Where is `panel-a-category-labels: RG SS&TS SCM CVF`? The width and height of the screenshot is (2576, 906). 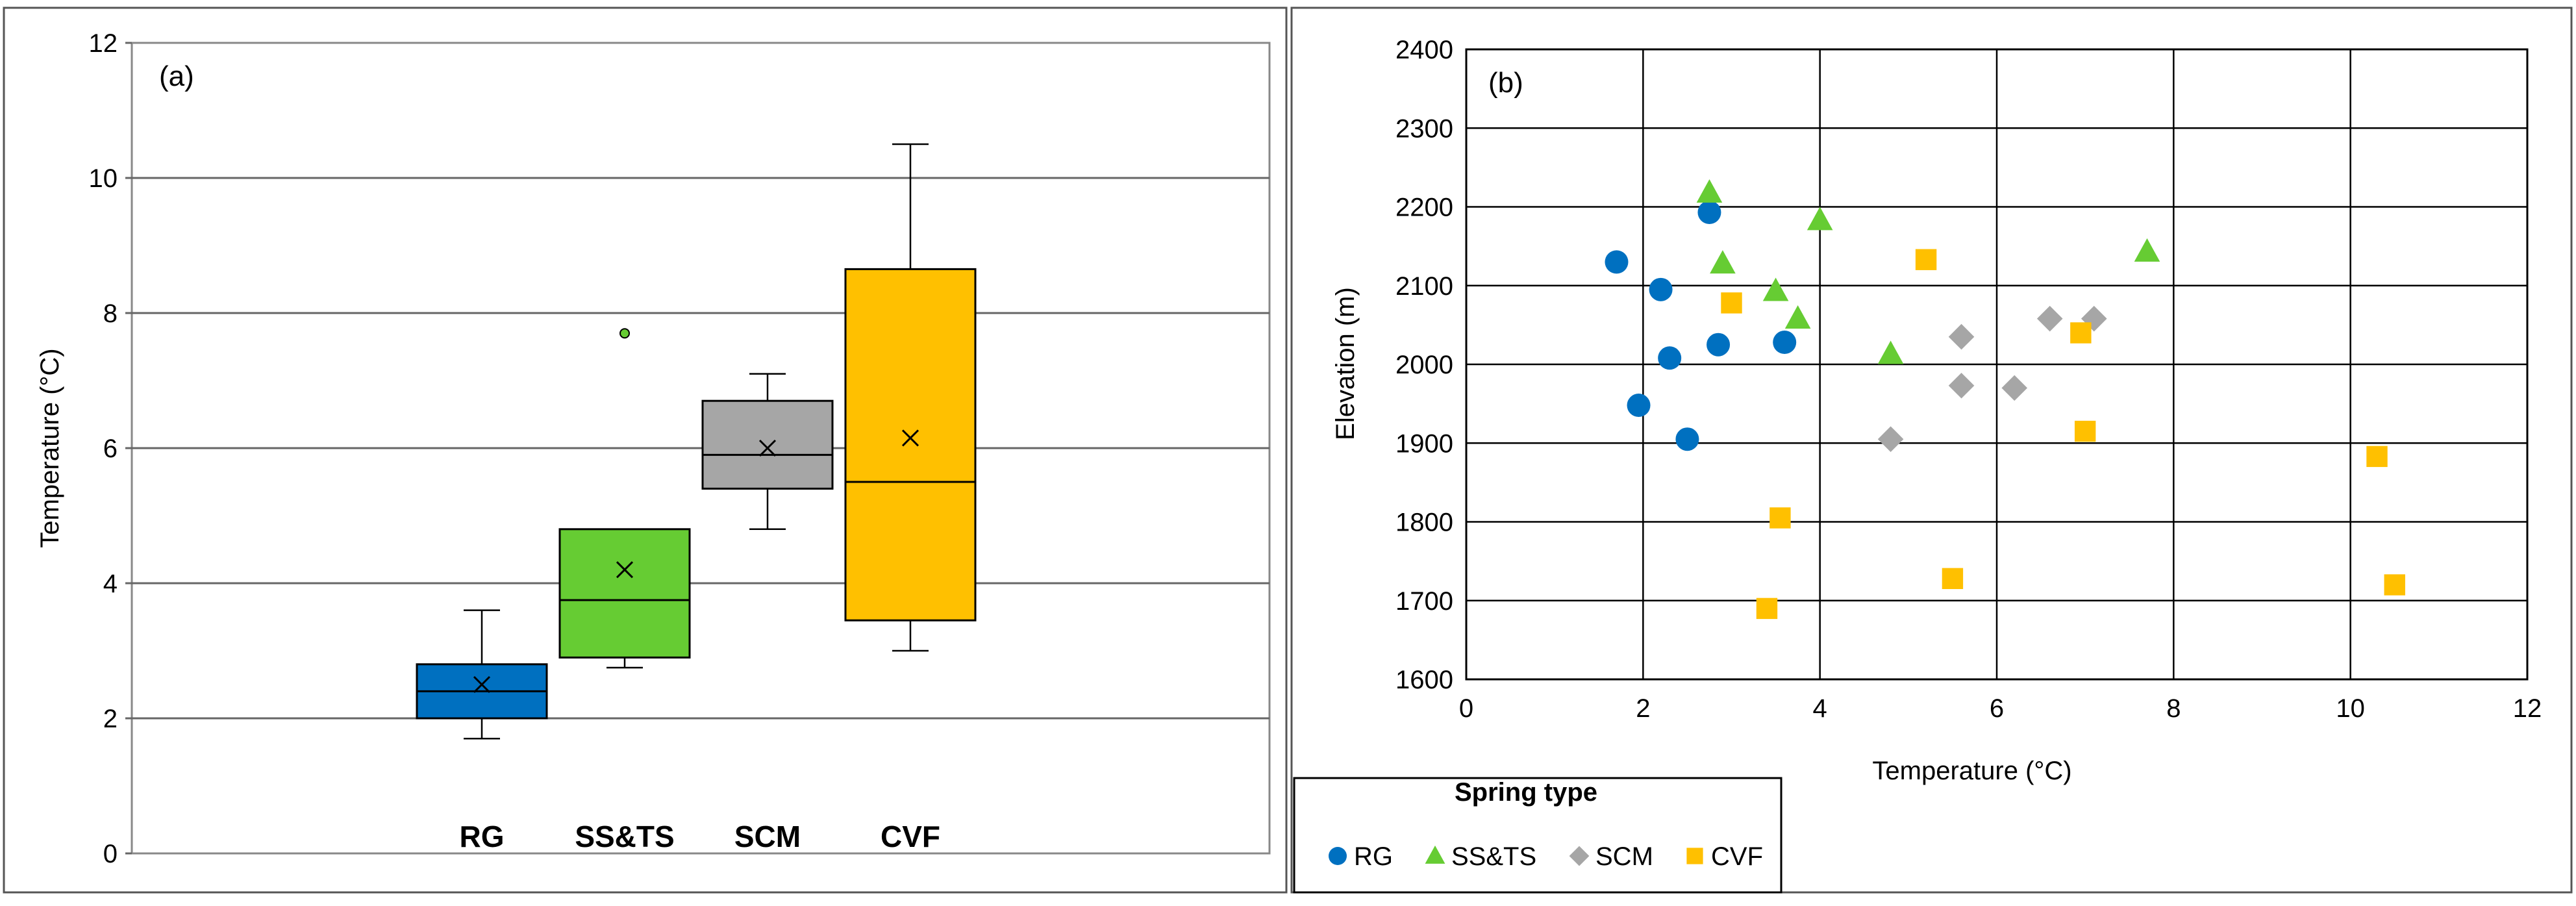 panel-a-category-labels: RG SS&TS SCM CVF is located at coordinates (700, 836).